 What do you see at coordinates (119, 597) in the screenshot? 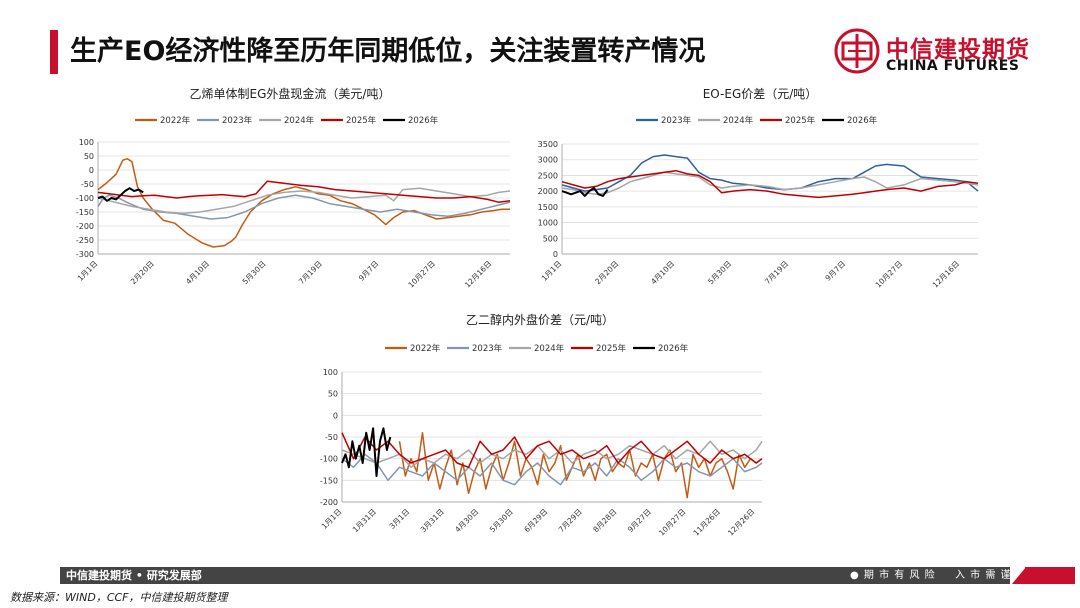
I see `data-source: 数据来源：WIND，CCF，中信建投期货整理` at bounding box center [119, 597].